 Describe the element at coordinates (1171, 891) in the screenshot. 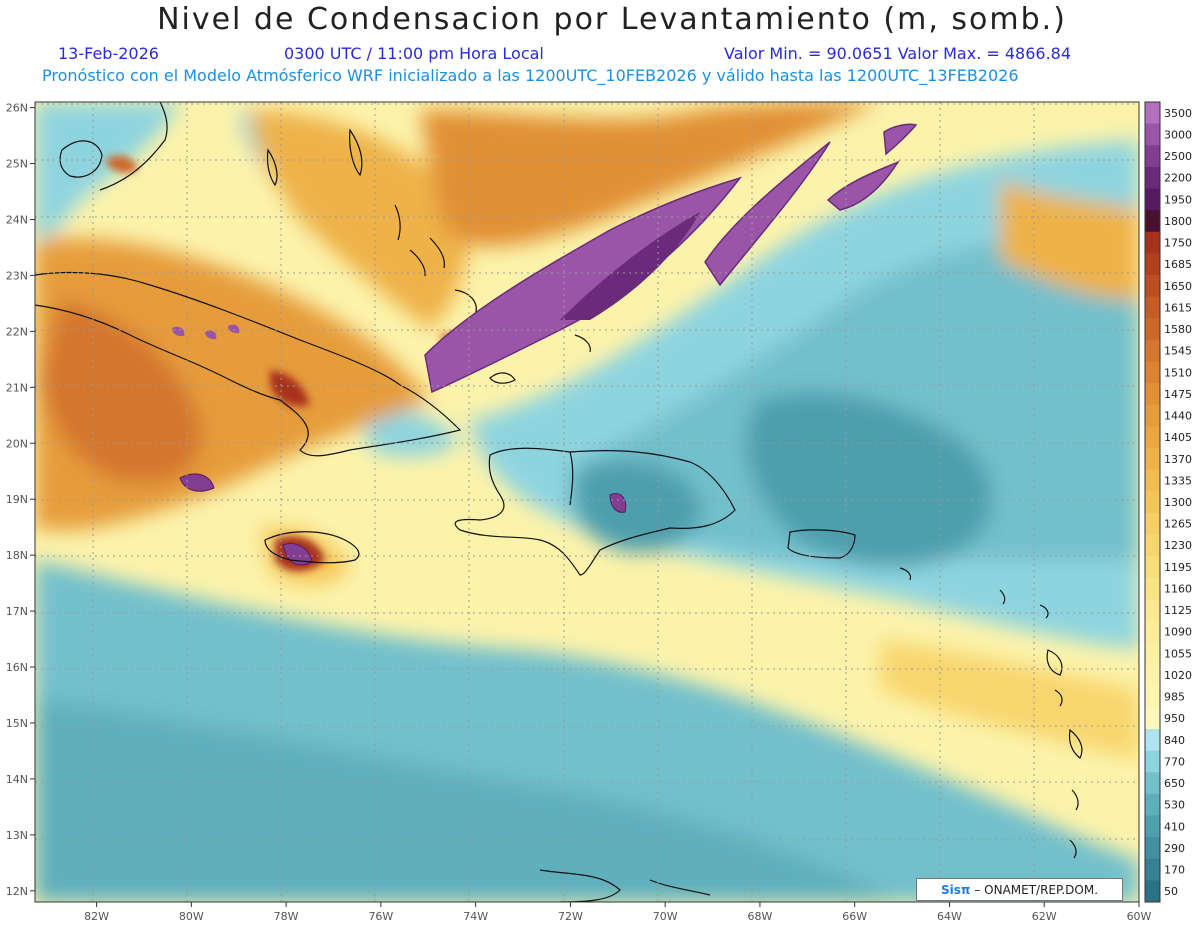

I see `colorbar-label: 50` at that location.